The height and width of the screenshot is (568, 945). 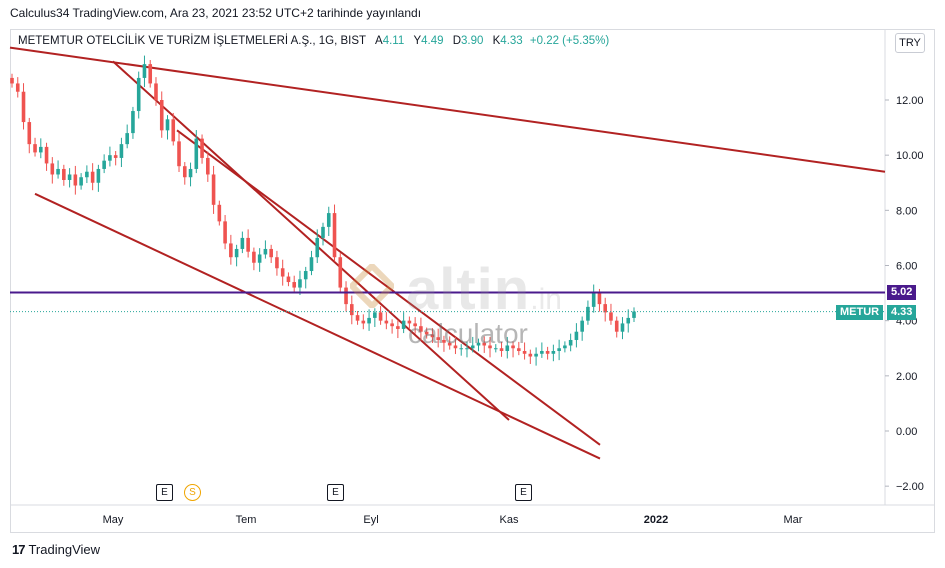 I want to click on low-label: D, so click(x=457, y=41).